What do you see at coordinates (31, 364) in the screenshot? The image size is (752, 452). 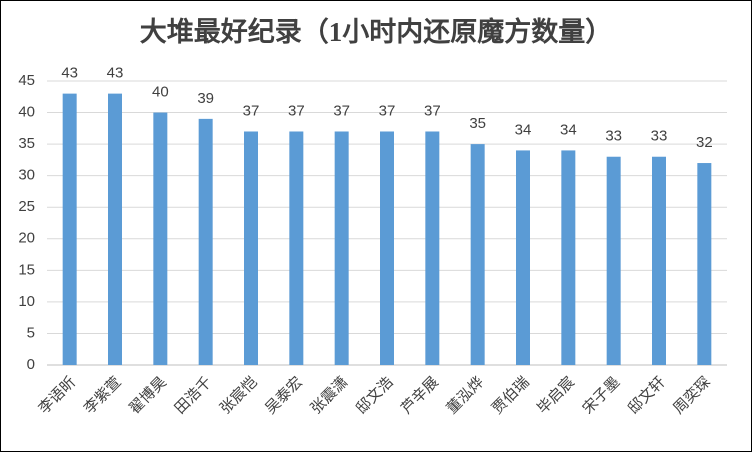 I see `y-tick-label: 0` at bounding box center [31, 364].